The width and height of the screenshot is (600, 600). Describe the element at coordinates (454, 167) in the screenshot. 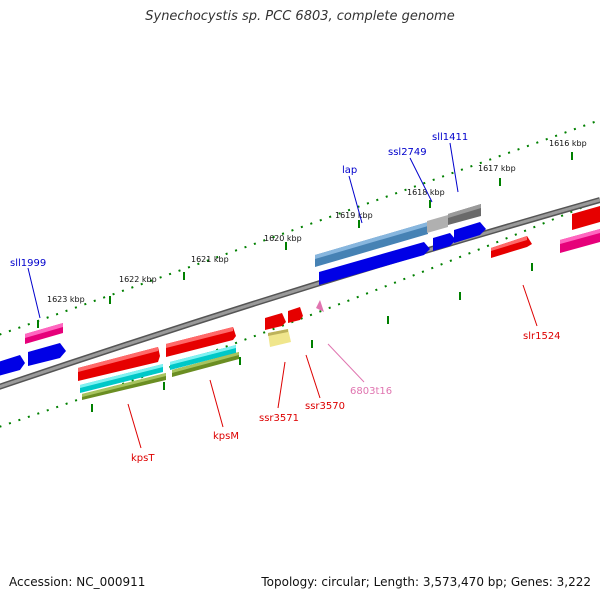

I see `leader-line-sll1411` at that location.